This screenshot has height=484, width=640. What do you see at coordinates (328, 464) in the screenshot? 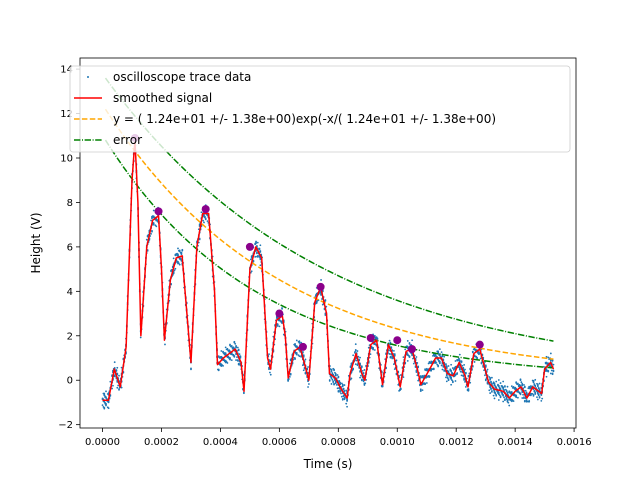
I see `x-axis-label: Time (s)` at bounding box center [328, 464].